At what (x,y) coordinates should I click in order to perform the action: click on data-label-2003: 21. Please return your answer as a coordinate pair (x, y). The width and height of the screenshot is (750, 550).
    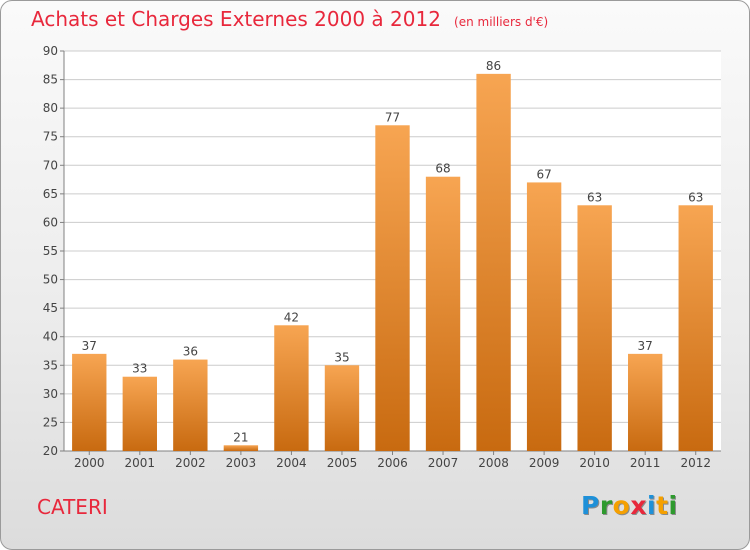
    Looking at the image, I should click on (240, 437).